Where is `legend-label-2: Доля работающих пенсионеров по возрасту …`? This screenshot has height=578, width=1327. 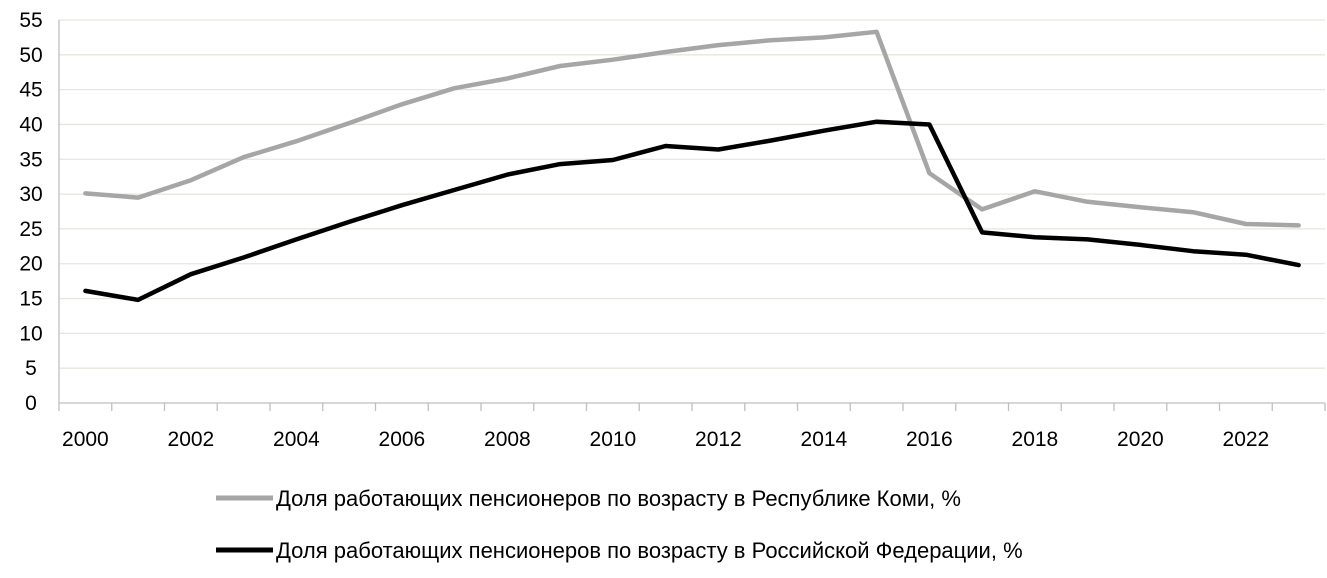 legend-label-2: Доля работающих пенсионеров по возрасту … is located at coordinates (649, 550).